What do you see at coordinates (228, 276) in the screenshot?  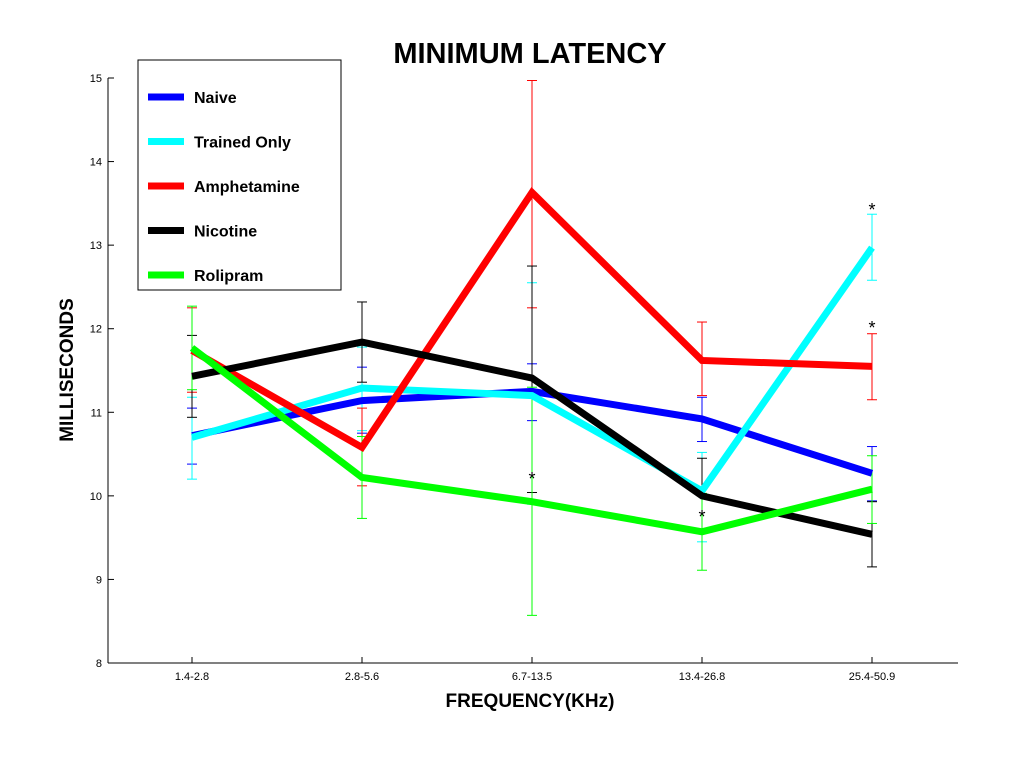 I see `legend-label: Rolipram` at bounding box center [228, 276].